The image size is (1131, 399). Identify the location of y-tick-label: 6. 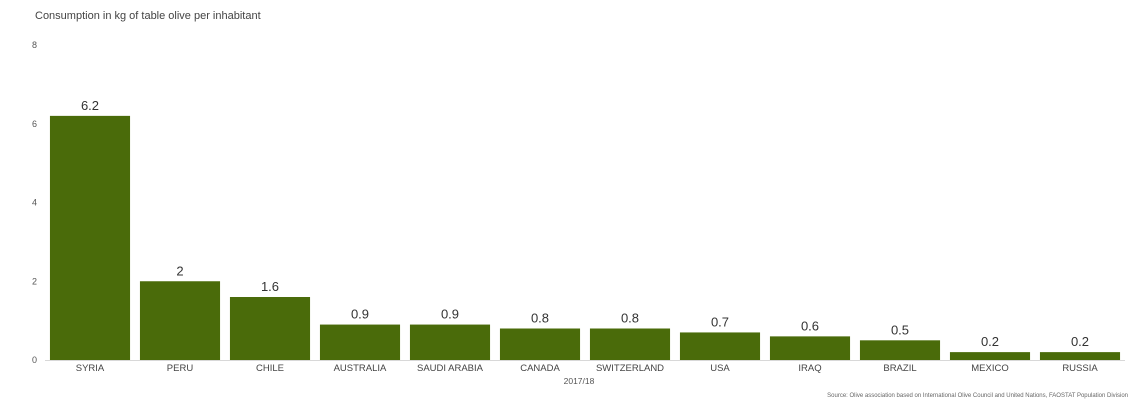
(34, 124).